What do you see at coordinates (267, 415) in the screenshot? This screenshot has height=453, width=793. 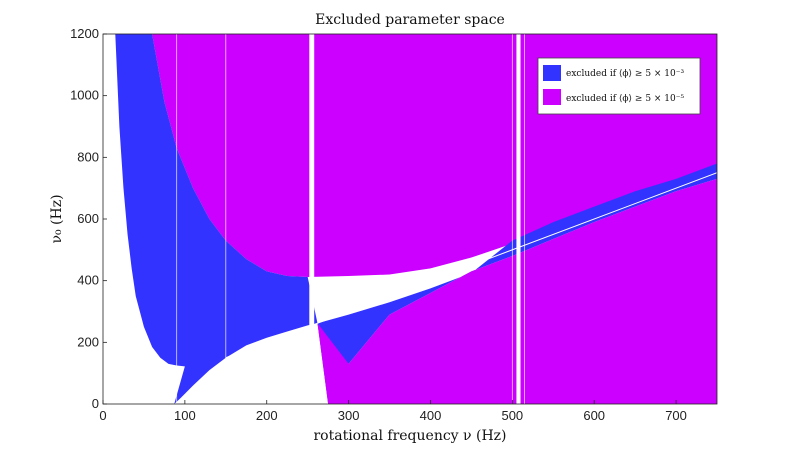 I see `x-tick-label: 200` at bounding box center [267, 415].